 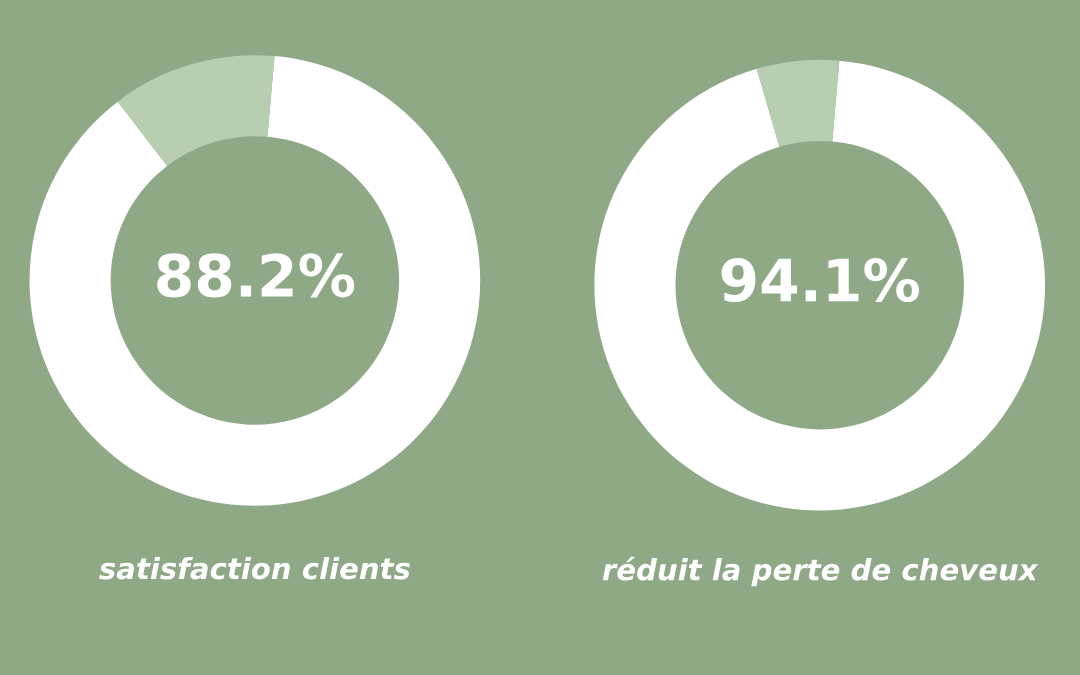 What do you see at coordinates (254, 568) in the screenshot?
I see `text: satisfaction clients` at bounding box center [254, 568].